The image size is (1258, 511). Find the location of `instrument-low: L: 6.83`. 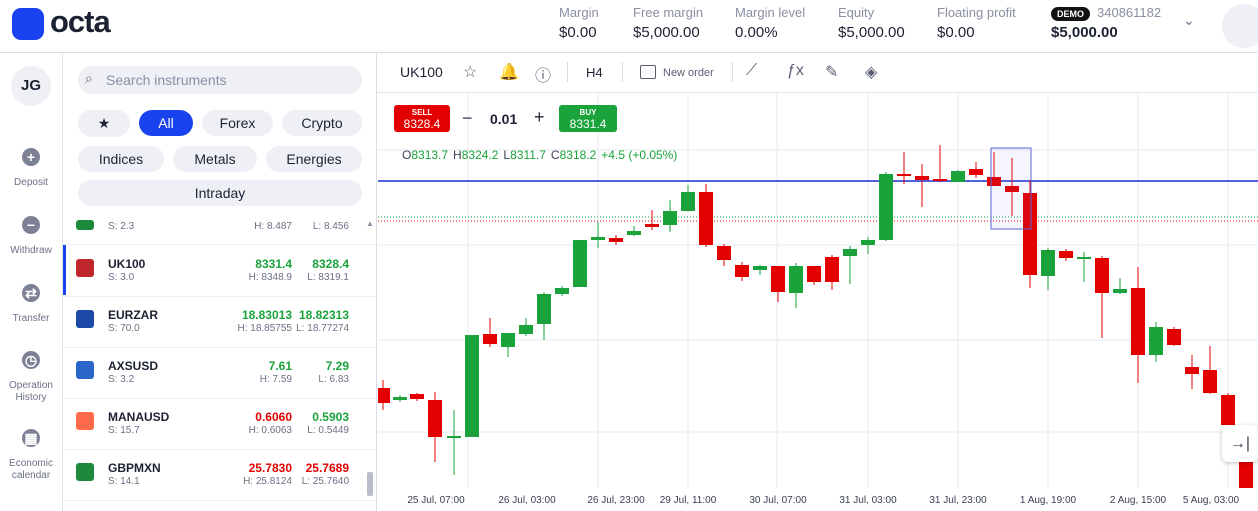

instrument-low: L: 6.83 is located at coordinates (333, 379).